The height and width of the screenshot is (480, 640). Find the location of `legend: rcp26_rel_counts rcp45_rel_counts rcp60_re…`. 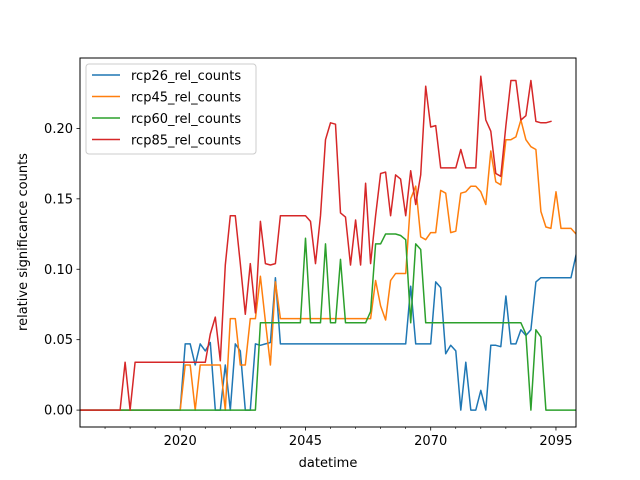

legend: rcp26_rel_counts rcp45_rel_counts rcp60_re… is located at coordinates (171, 109).